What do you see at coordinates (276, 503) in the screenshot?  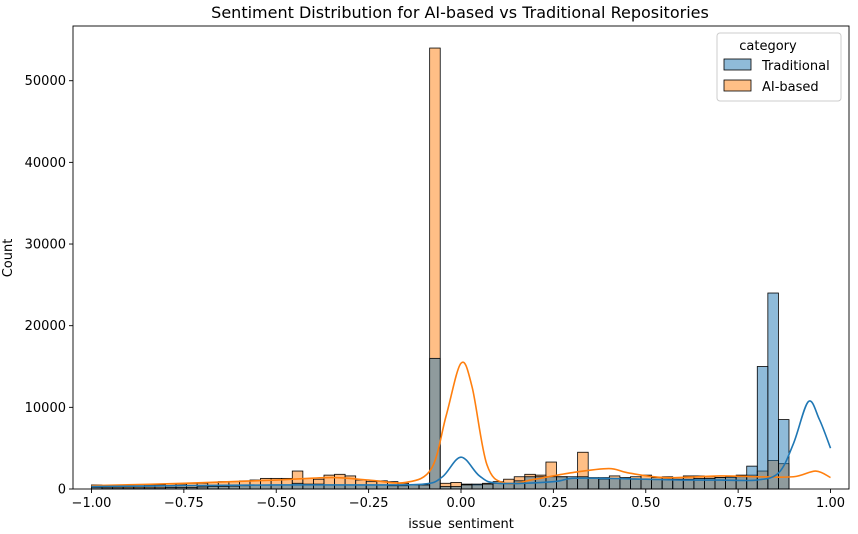 I see `x-tick-label: −0.50` at bounding box center [276, 503].